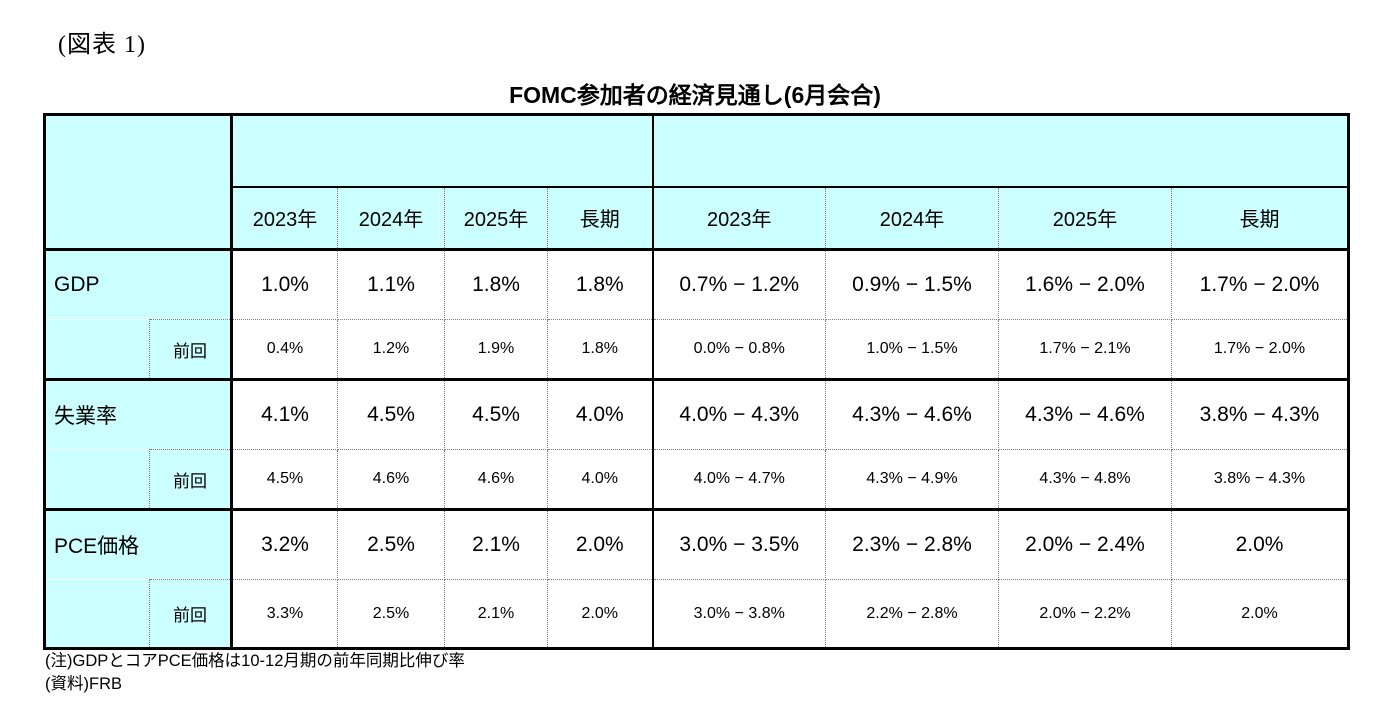 The width and height of the screenshot is (1398, 727). Describe the element at coordinates (138, 544) in the screenshot. I see `row-label-pce: PCE価格` at that location.